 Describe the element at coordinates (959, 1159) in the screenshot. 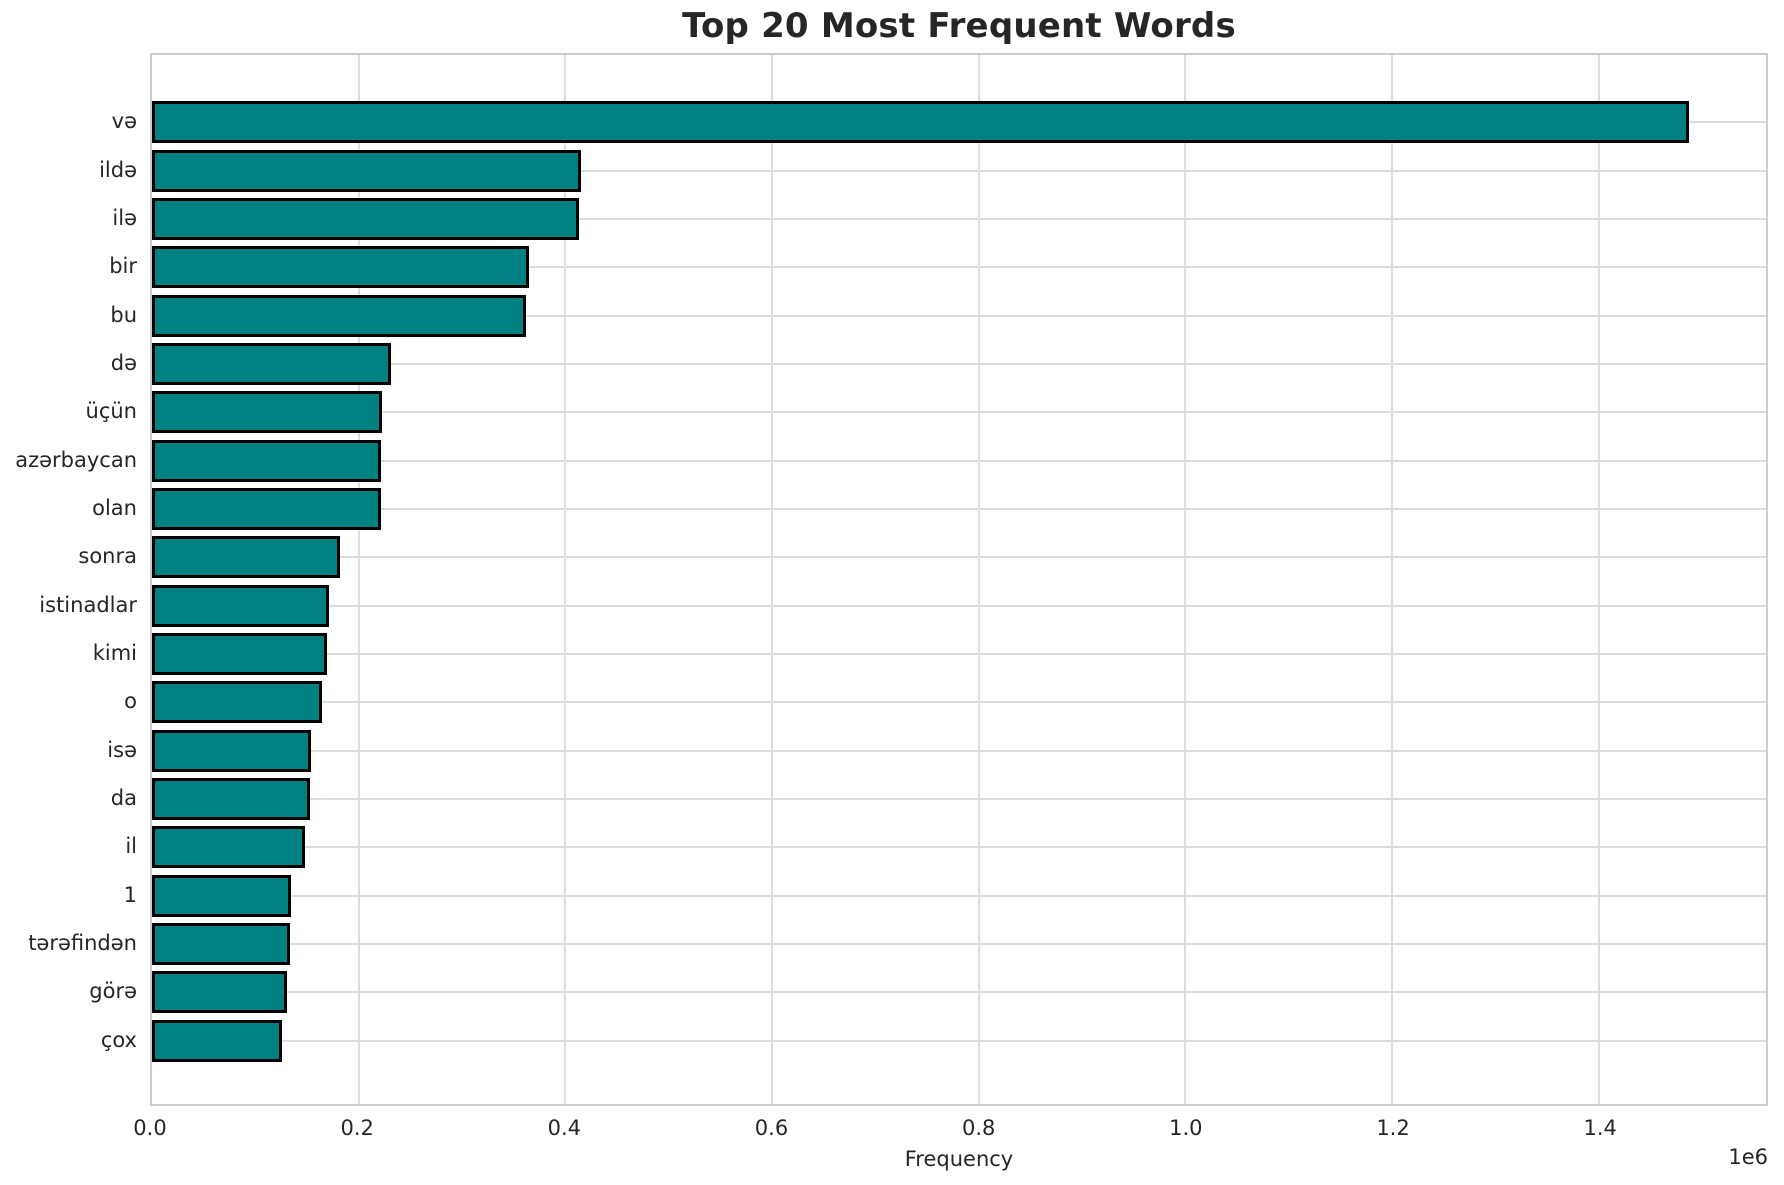

I see `x-axis-title: Frequency` at that location.